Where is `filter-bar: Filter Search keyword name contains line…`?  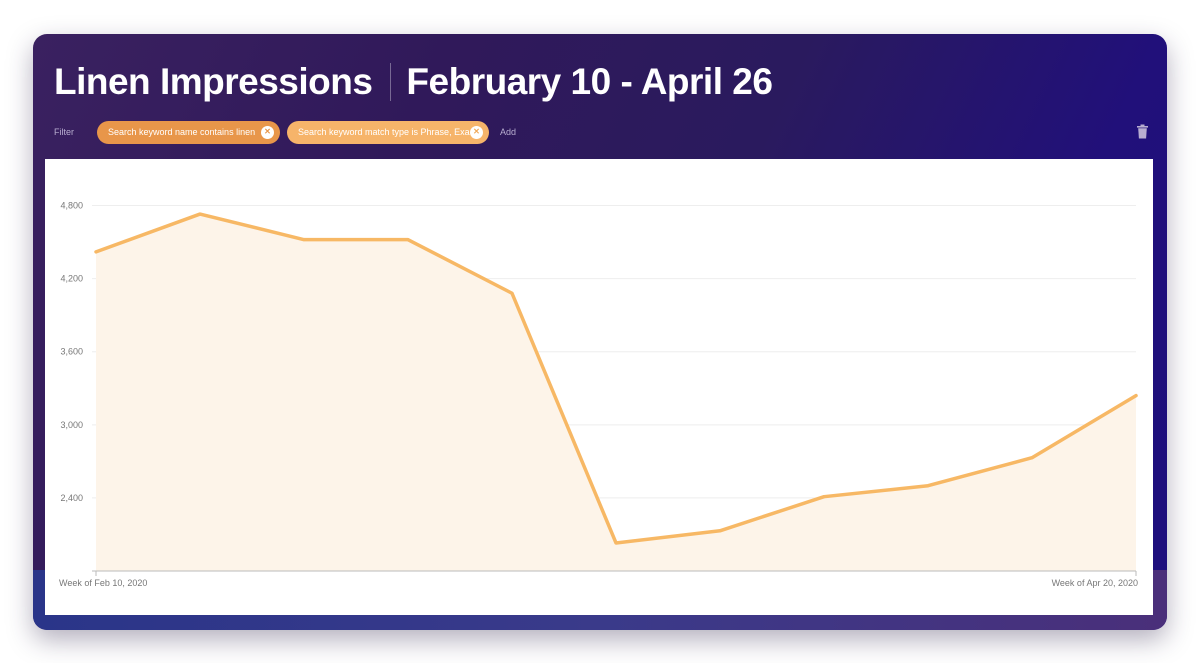 filter-bar: Filter Search keyword name contains line… is located at coordinates (601, 132).